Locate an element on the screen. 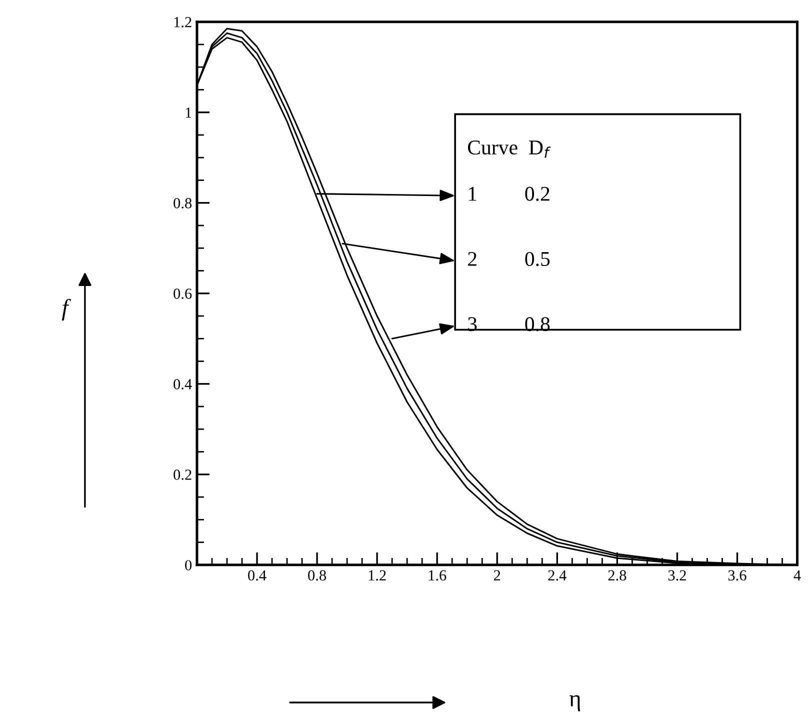  x-tick-label: 0.8 is located at coordinates (317, 575).